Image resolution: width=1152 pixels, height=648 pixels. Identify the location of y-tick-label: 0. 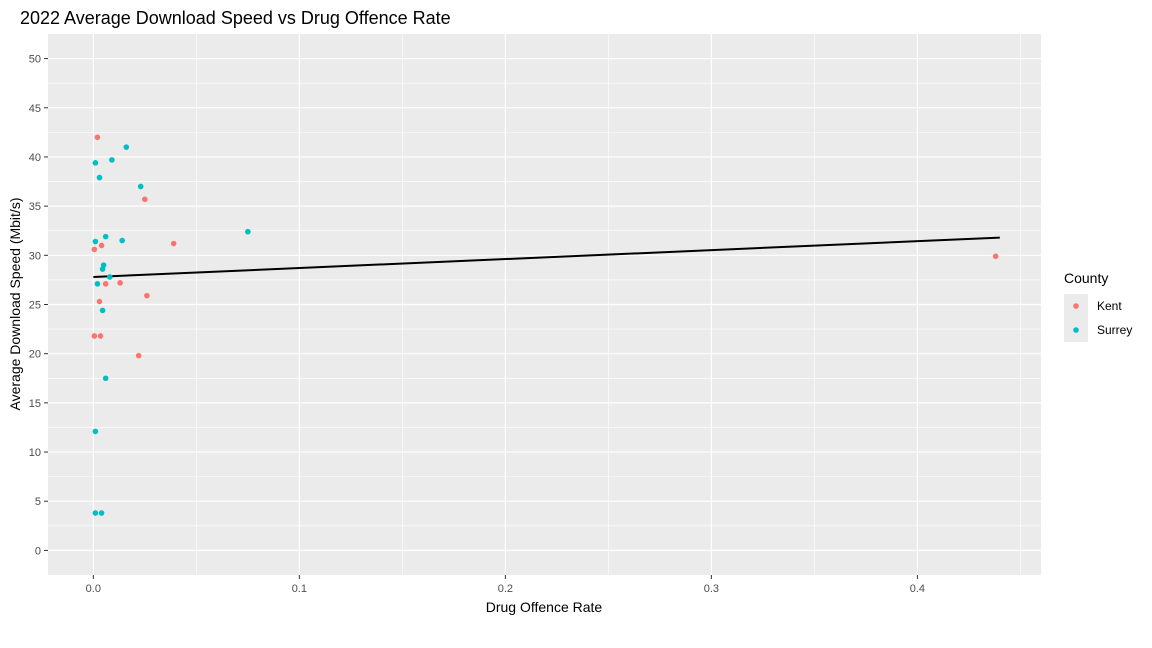
(38, 551).